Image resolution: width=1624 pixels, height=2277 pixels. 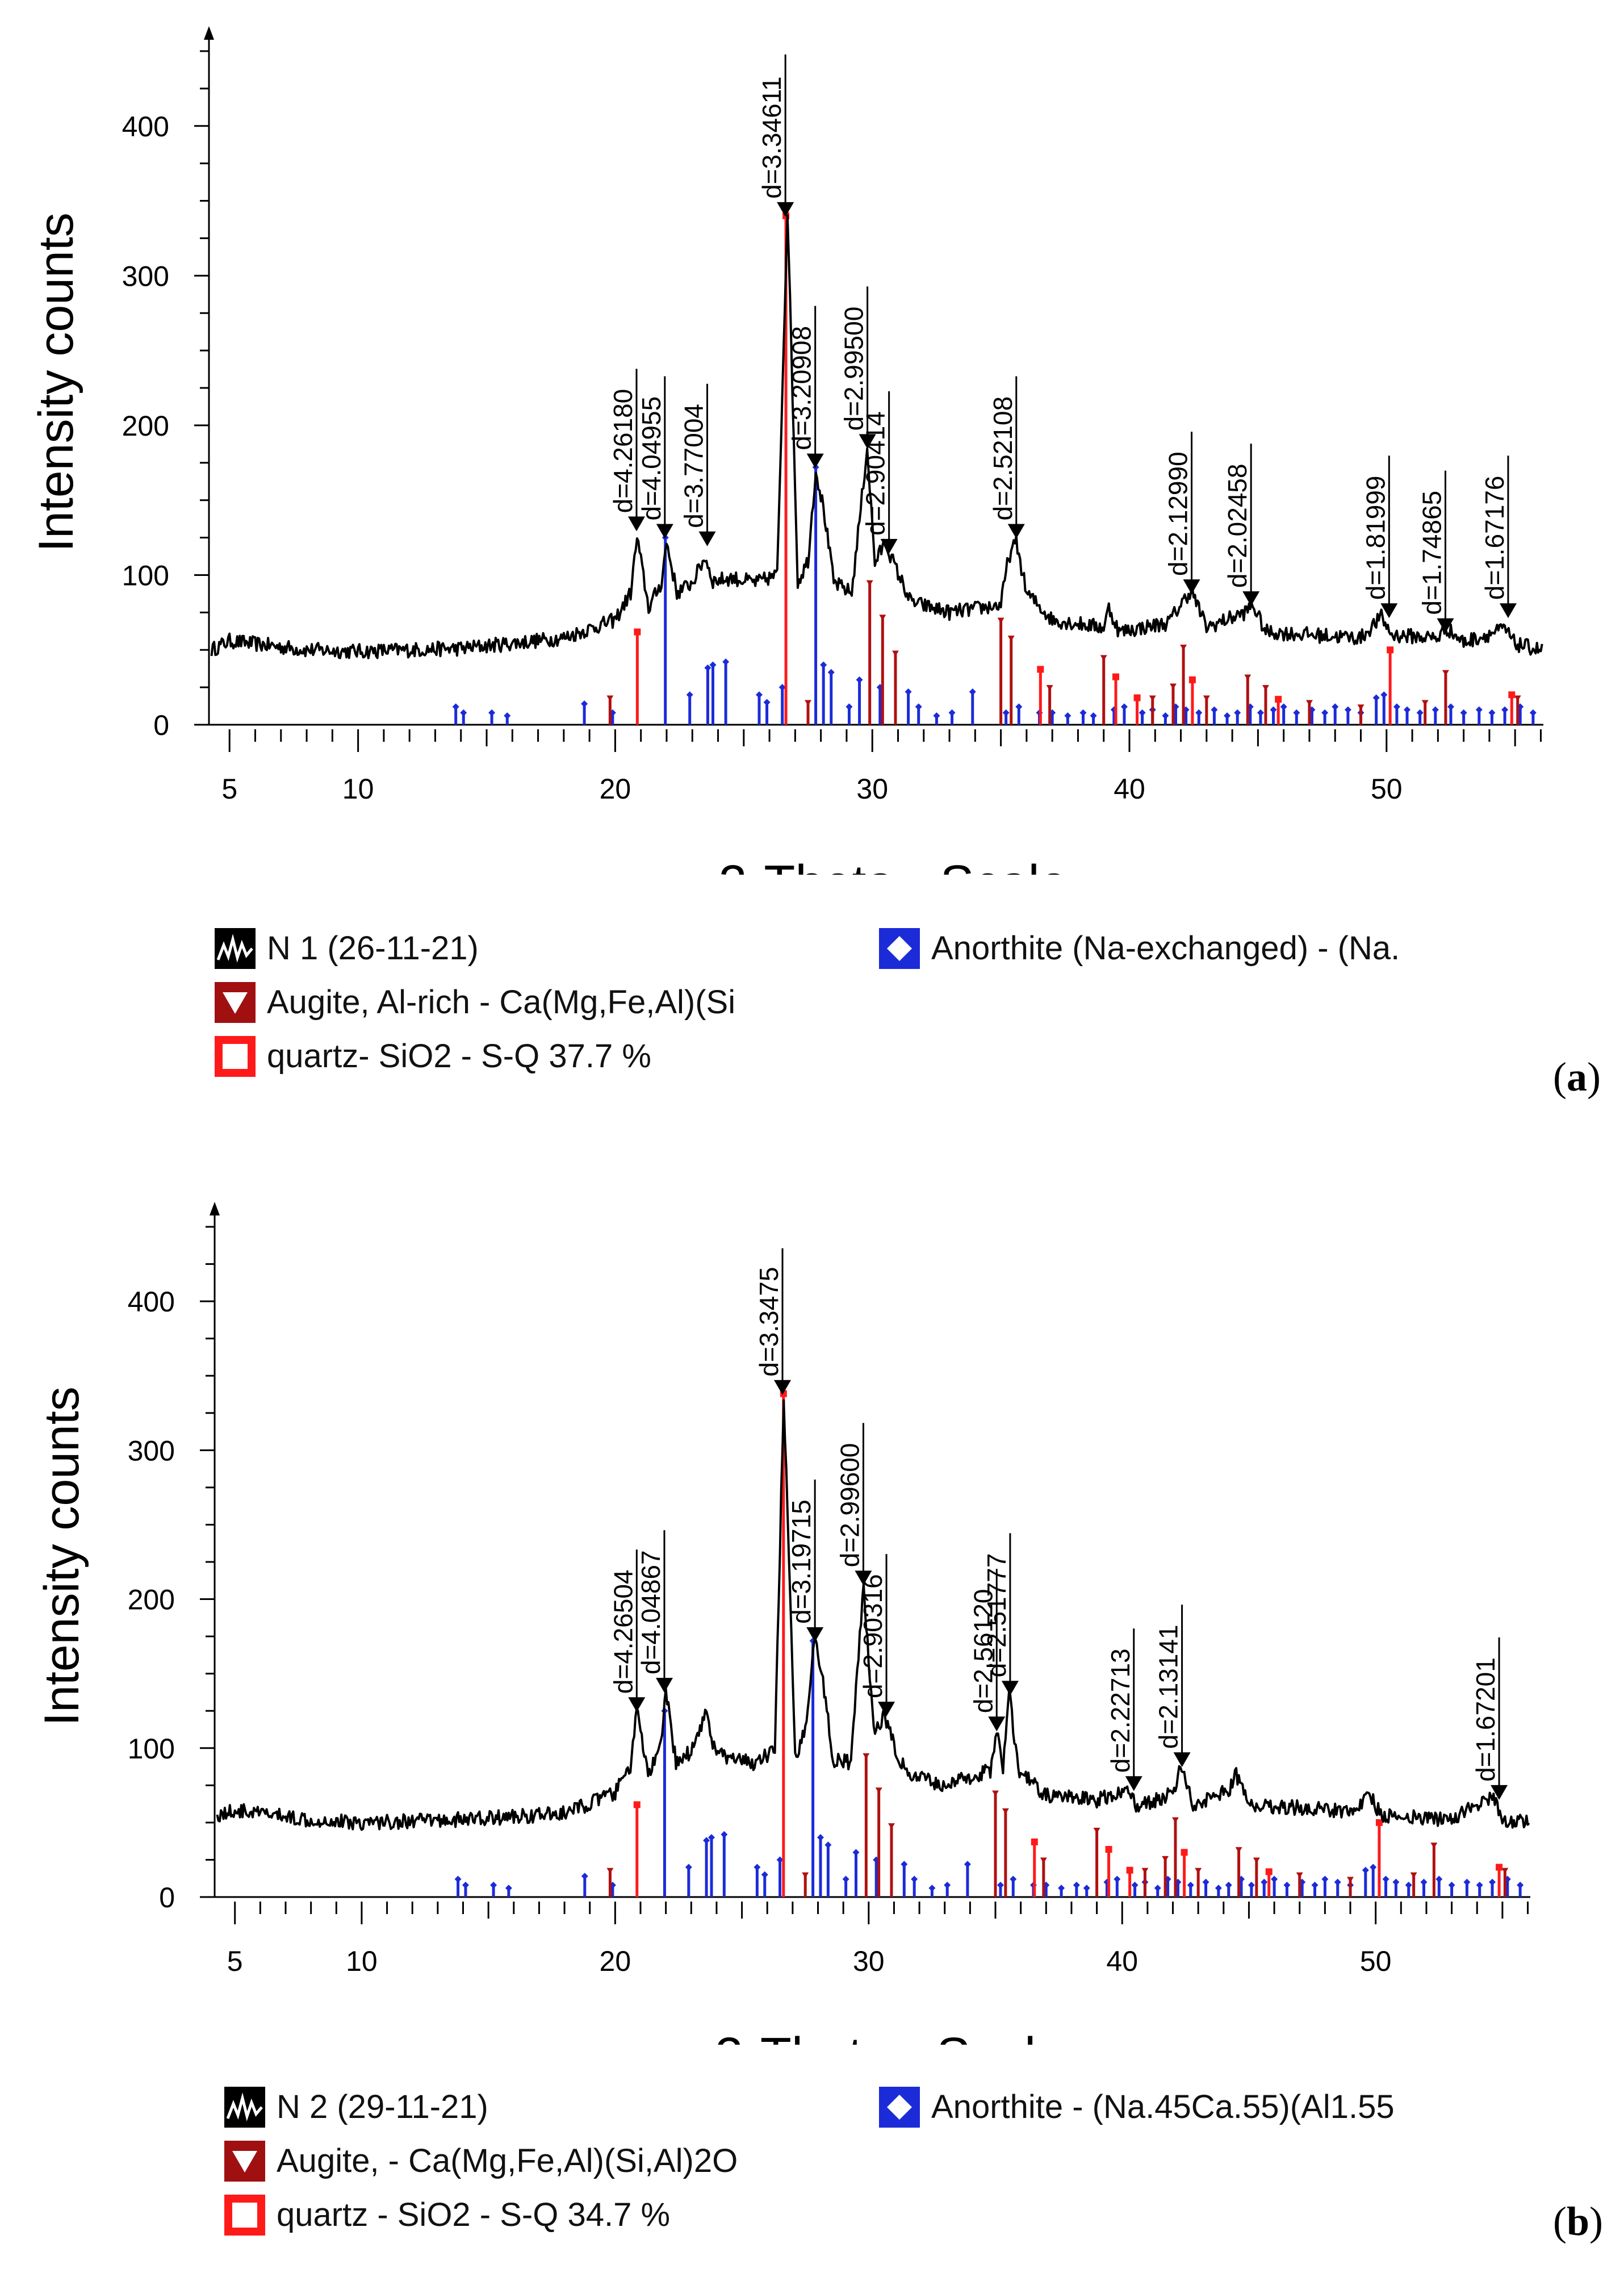 What do you see at coordinates (771, 138) in the screenshot?
I see `peak-d-label: d=3.34611` at bounding box center [771, 138].